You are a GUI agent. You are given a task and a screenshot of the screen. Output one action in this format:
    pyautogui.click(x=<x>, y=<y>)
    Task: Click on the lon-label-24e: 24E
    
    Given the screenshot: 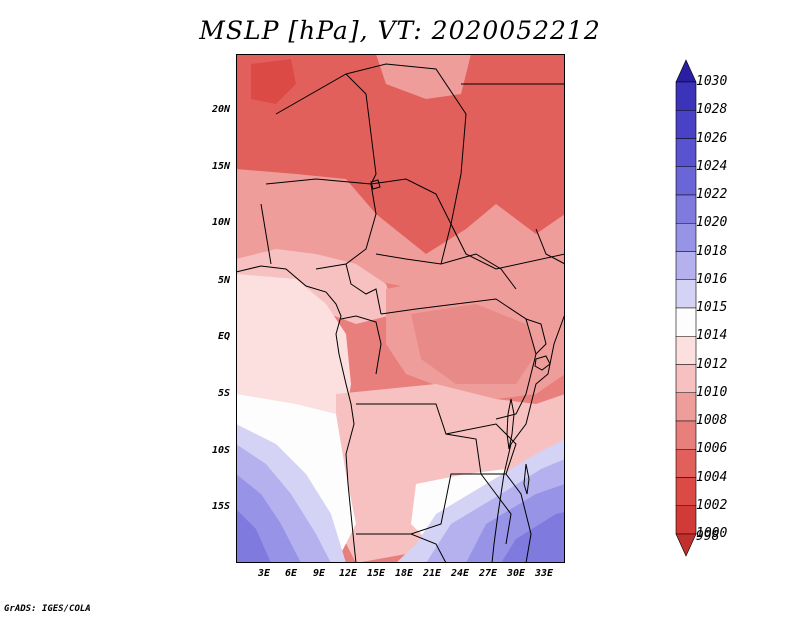 What is the action you would take?
    pyautogui.click(x=460, y=573)
    